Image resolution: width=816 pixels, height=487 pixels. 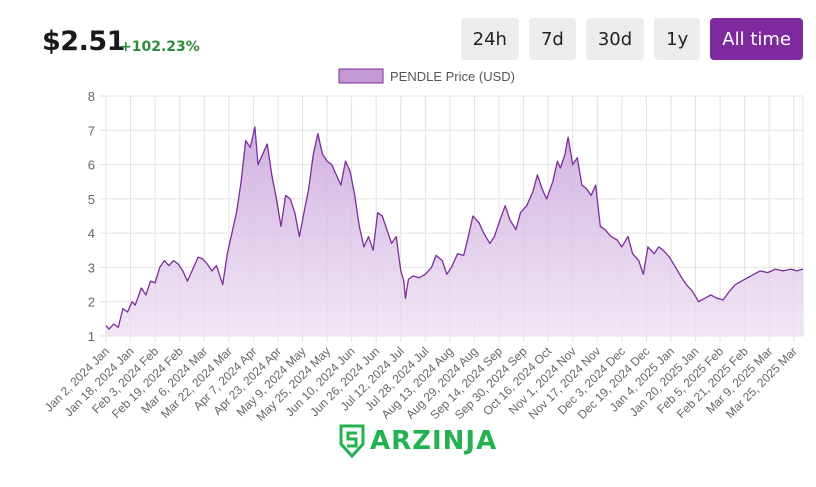 What do you see at coordinates (91, 216) in the screenshot?
I see `y-axis: 1 2 3 4 5 6 7 8` at bounding box center [91, 216].